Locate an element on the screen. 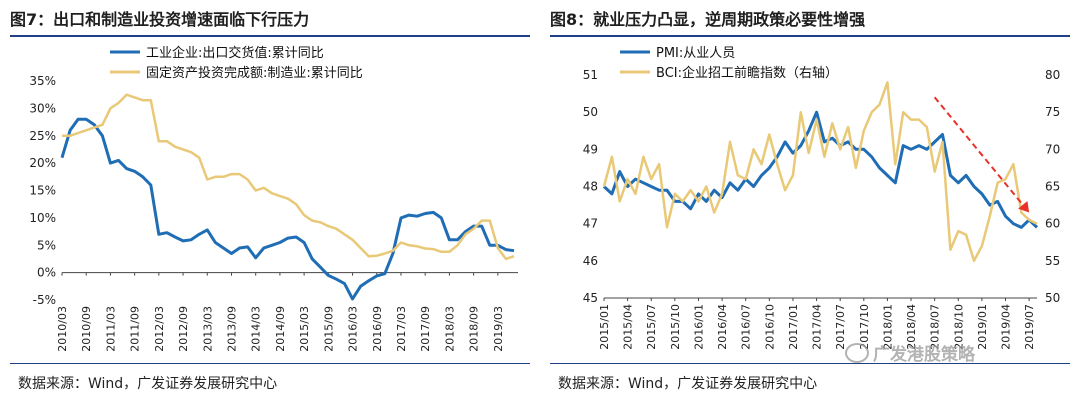  x-tick-label: 2015/03 is located at coordinates (304, 329).